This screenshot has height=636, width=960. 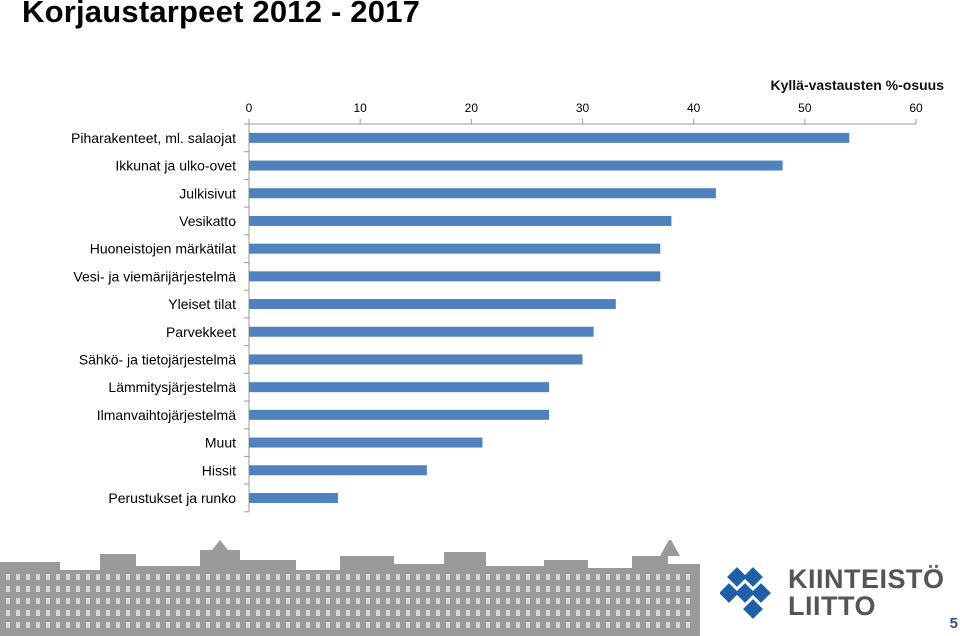 What do you see at coordinates (249, 108) in the screenshot?
I see `x-tick-label: 0` at bounding box center [249, 108].